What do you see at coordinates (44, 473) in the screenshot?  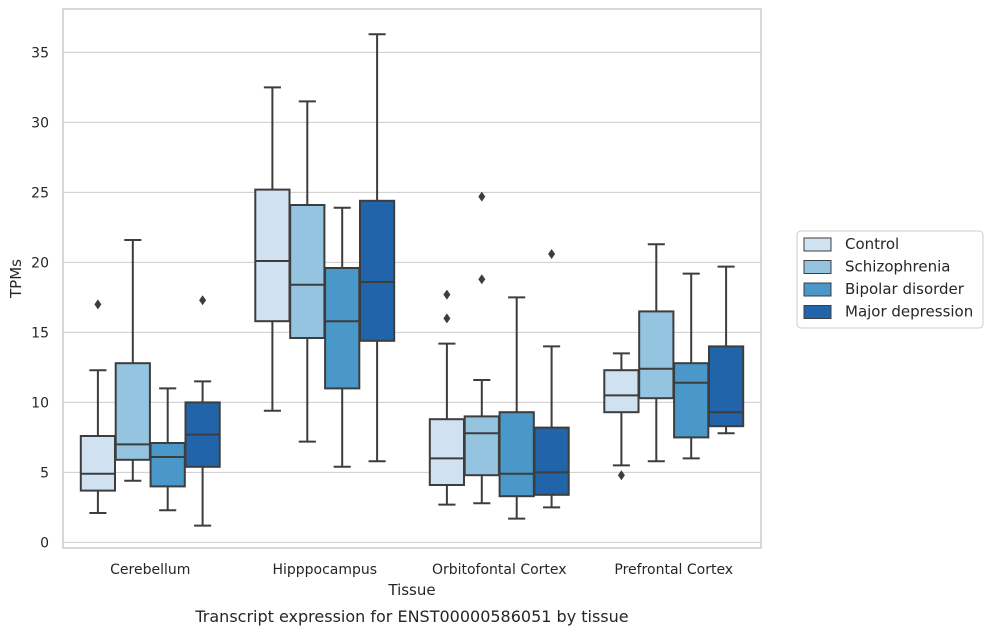 I see `y-tick-label-5: 5` at bounding box center [44, 473].